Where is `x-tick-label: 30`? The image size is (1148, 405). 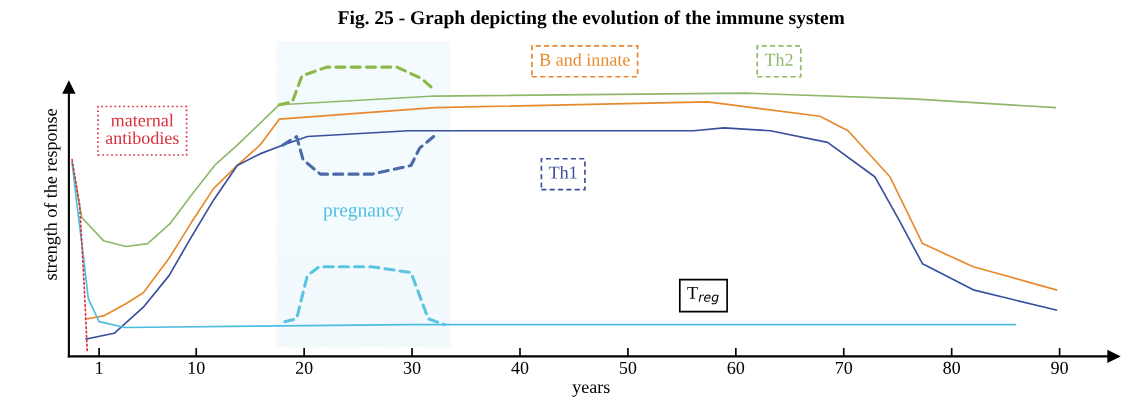 x-tick-label: 30 is located at coordinates (412, 367).